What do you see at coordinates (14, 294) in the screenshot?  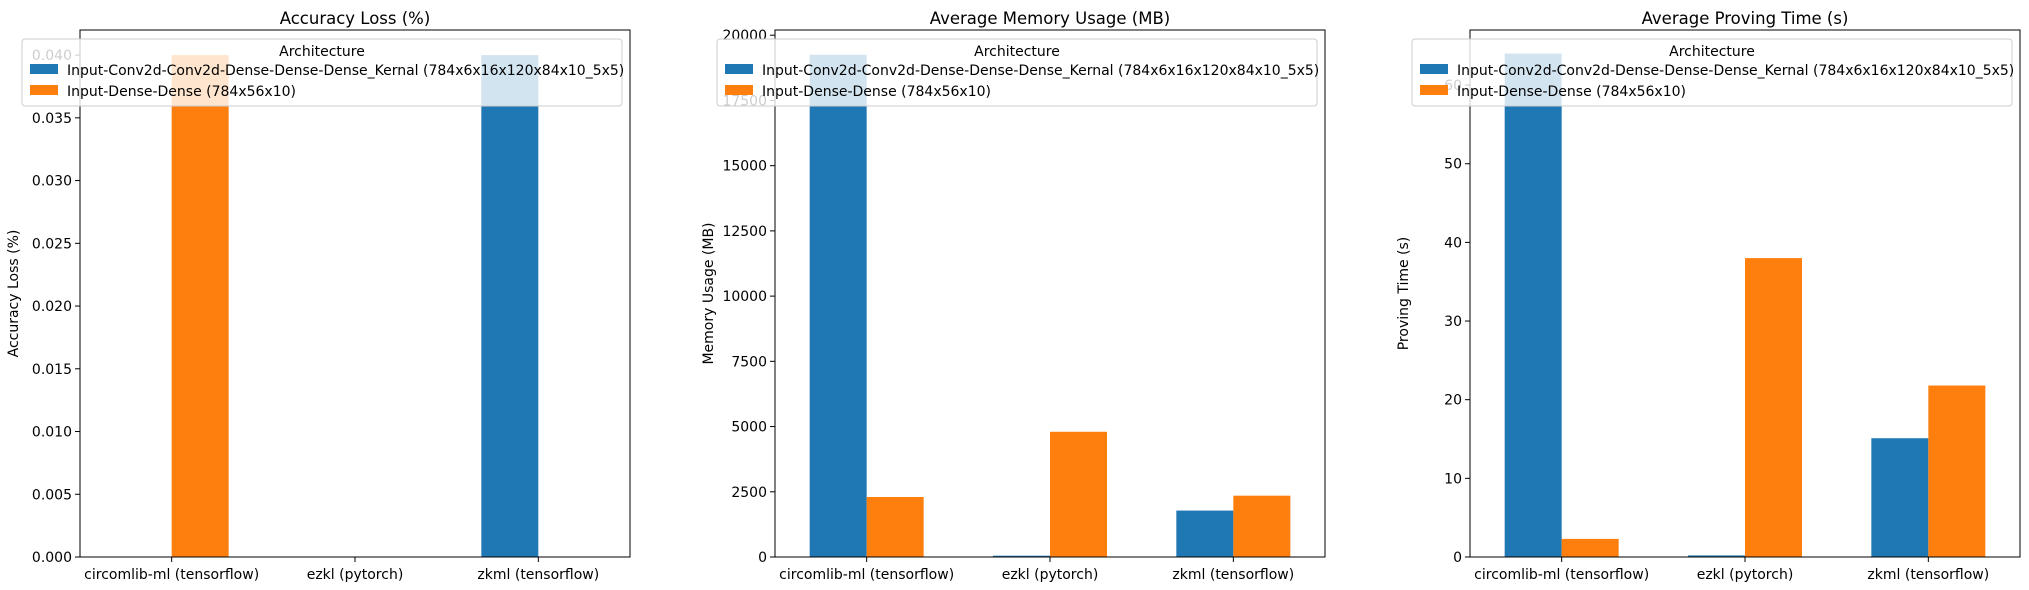 I see `y-axis-label: Accuracy Loss (%)` at bounding box center [14, 294].